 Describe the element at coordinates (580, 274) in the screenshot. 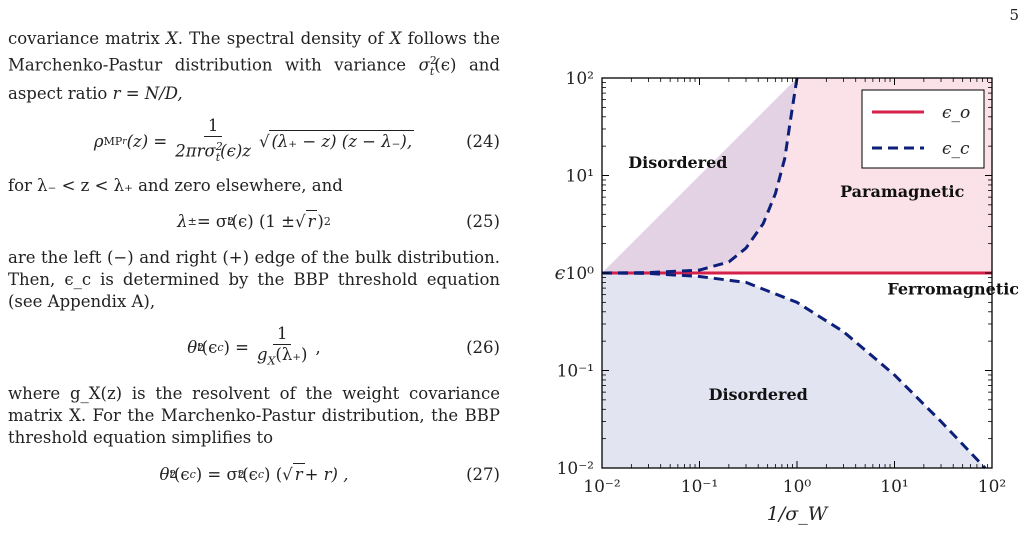

I see `y-tick-label: 10⁰` at that location.